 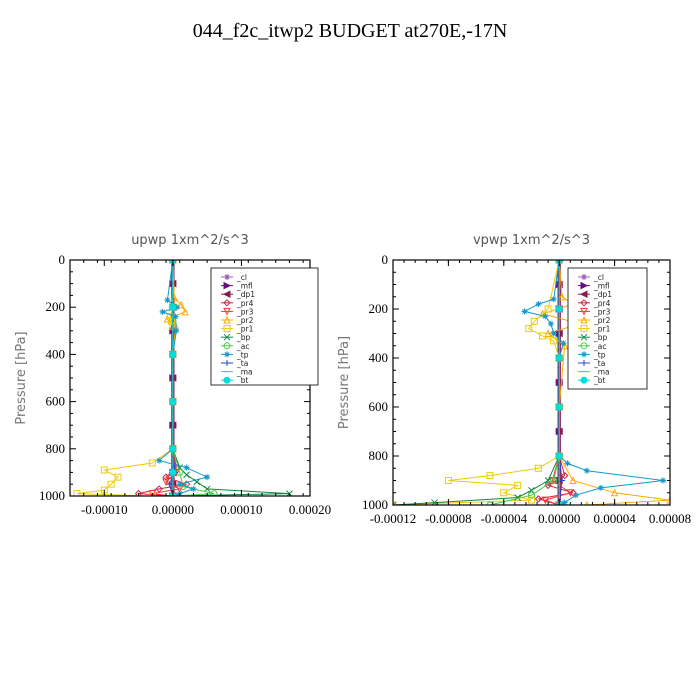 What do you see at coordinates (393, 518) in the screenshot?
I see `x-tick-label: -0.00012` at bounding box center [393, 518].